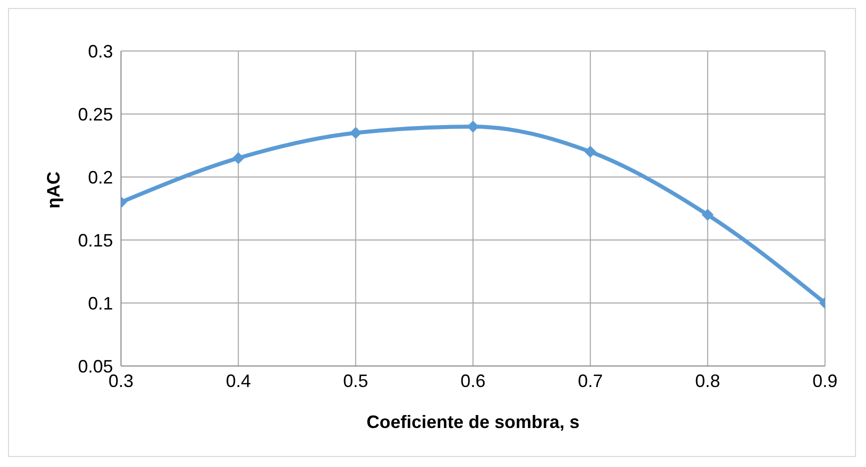  Describe the element at coordinates (100, 177) in the screenshot. I see `y-tick-label: 0.2` at that location.